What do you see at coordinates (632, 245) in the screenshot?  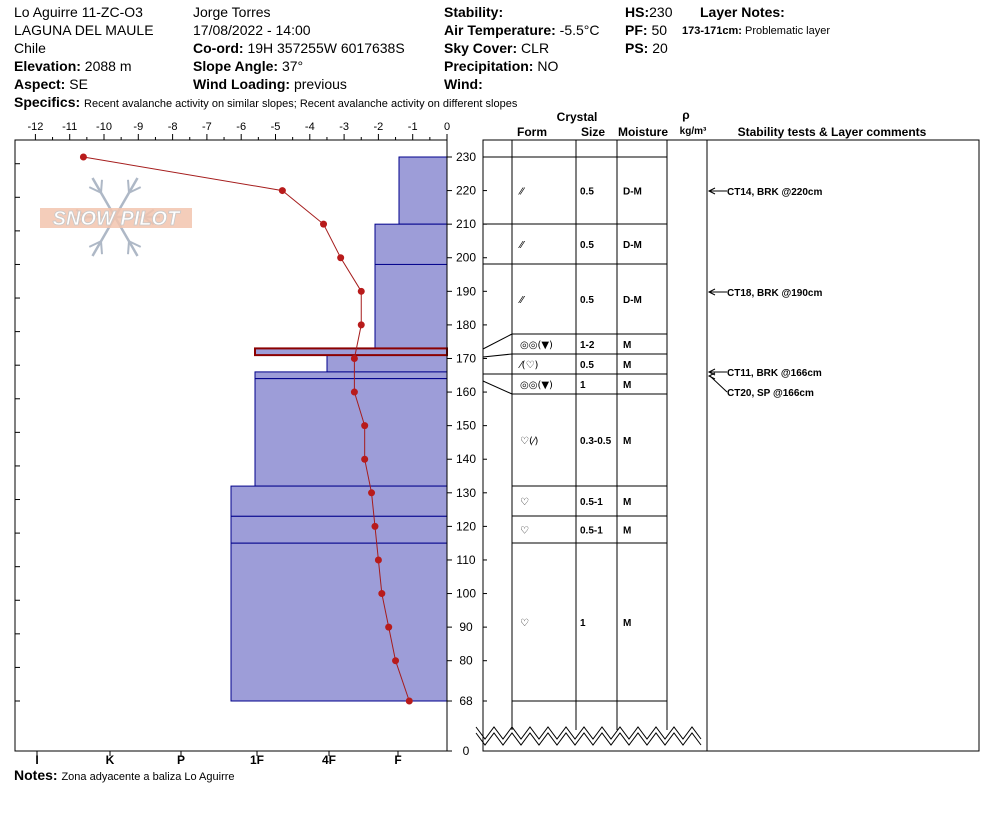 I see `row-moisture: D-M` at bounding box center [632, 245].